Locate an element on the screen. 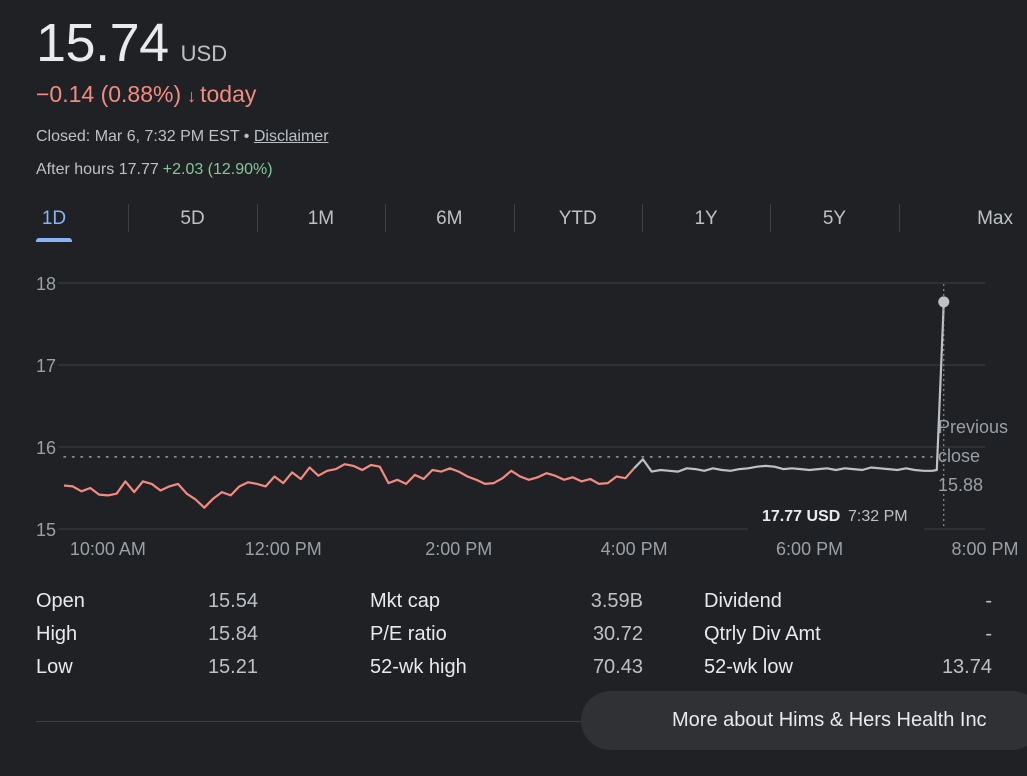  tab-ytd: YTD is located at coordinates (578, 222).